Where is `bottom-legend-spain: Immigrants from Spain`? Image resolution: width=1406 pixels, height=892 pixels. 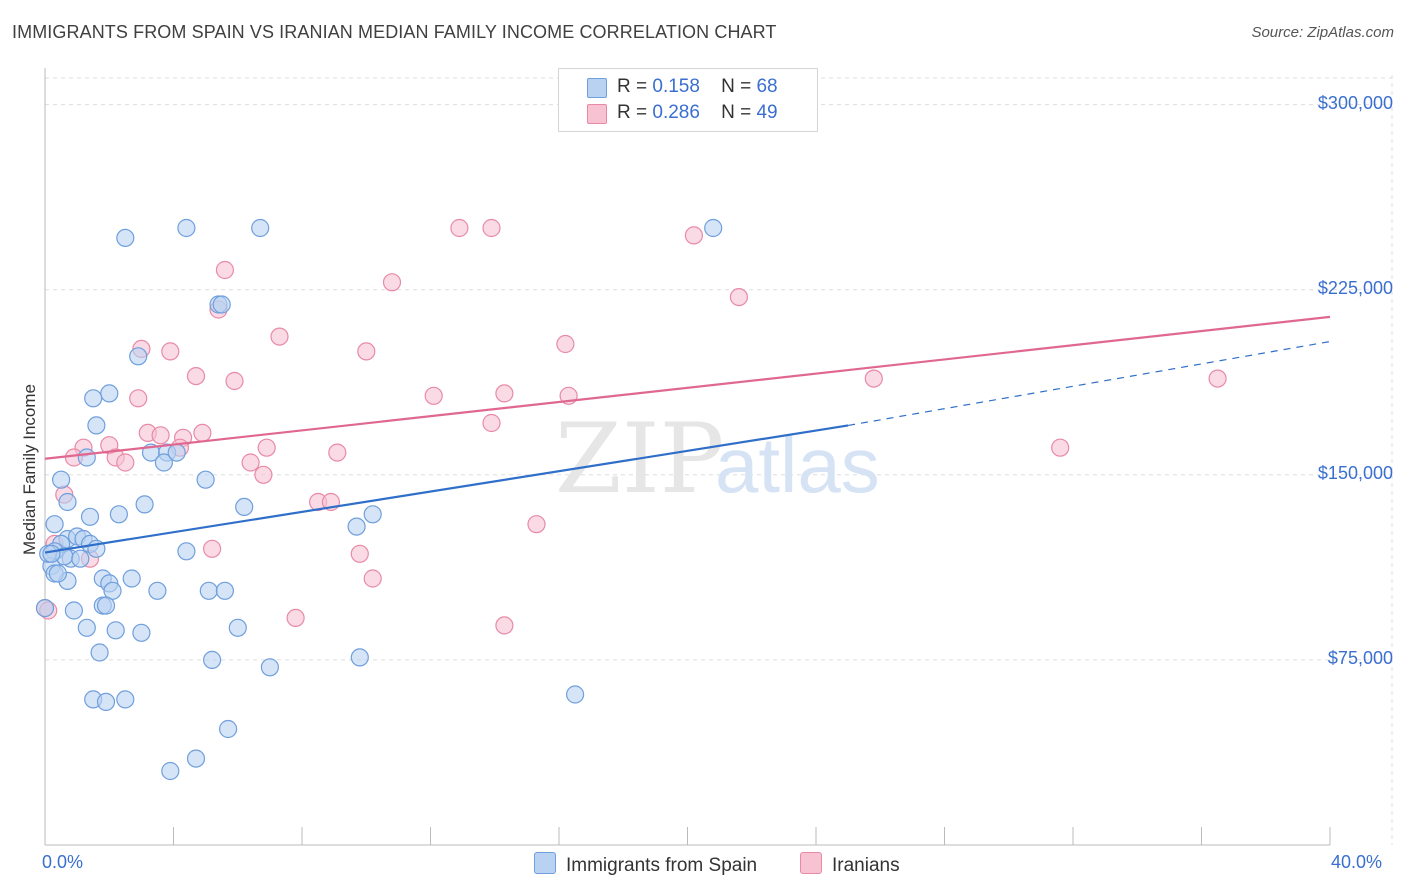 bottom-legend-spain: Immigrants from Spain is located at coordinates (645, 864).